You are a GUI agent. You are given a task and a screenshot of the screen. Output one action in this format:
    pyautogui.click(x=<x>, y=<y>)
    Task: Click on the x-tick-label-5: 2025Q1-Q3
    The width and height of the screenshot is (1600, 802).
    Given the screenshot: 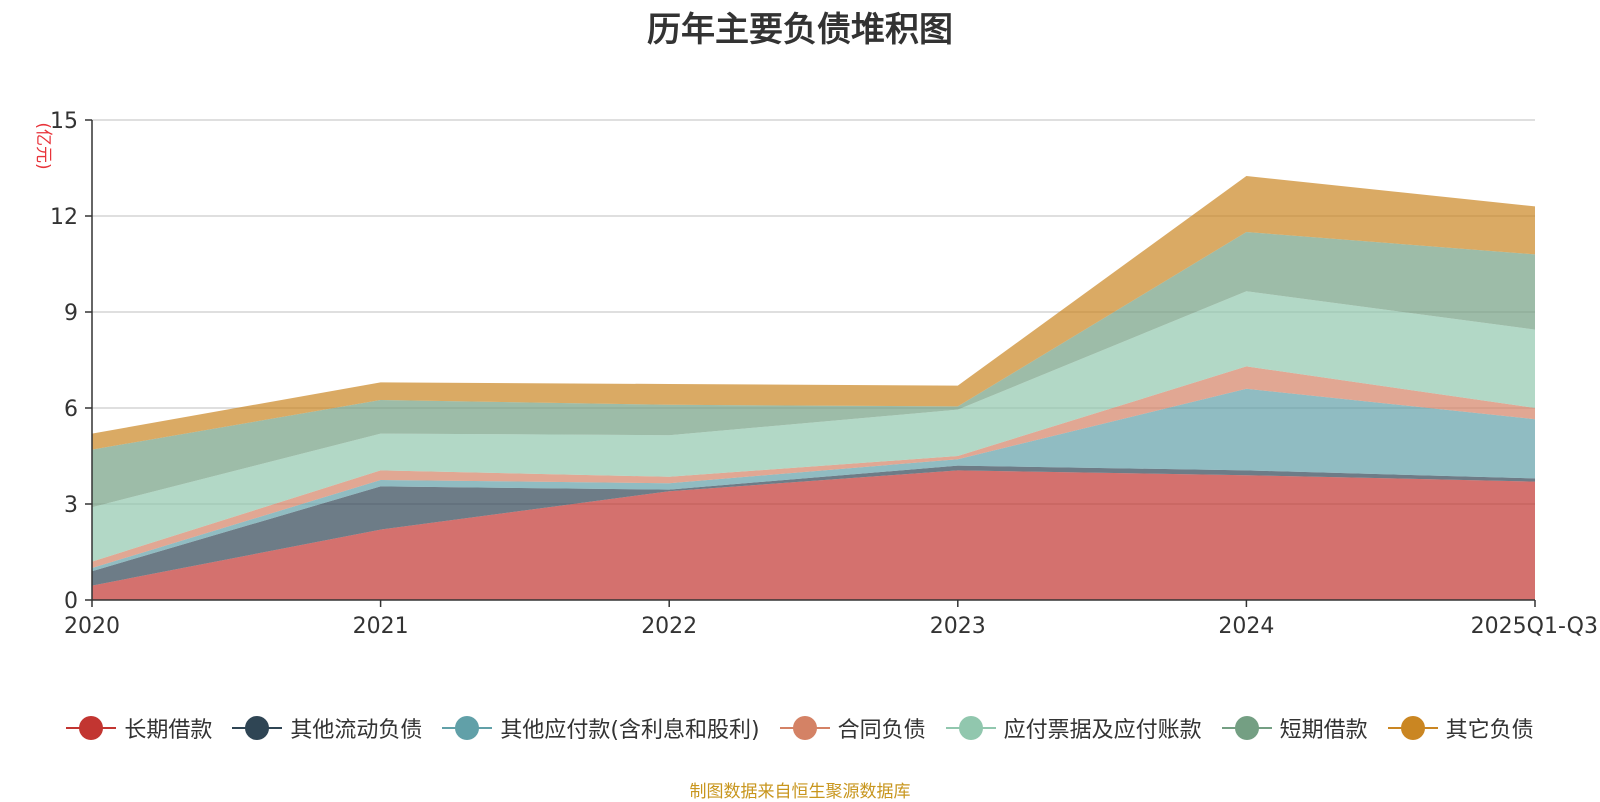 What is the action you would take?
    pyautogui.click(x=1534, y=626)
    